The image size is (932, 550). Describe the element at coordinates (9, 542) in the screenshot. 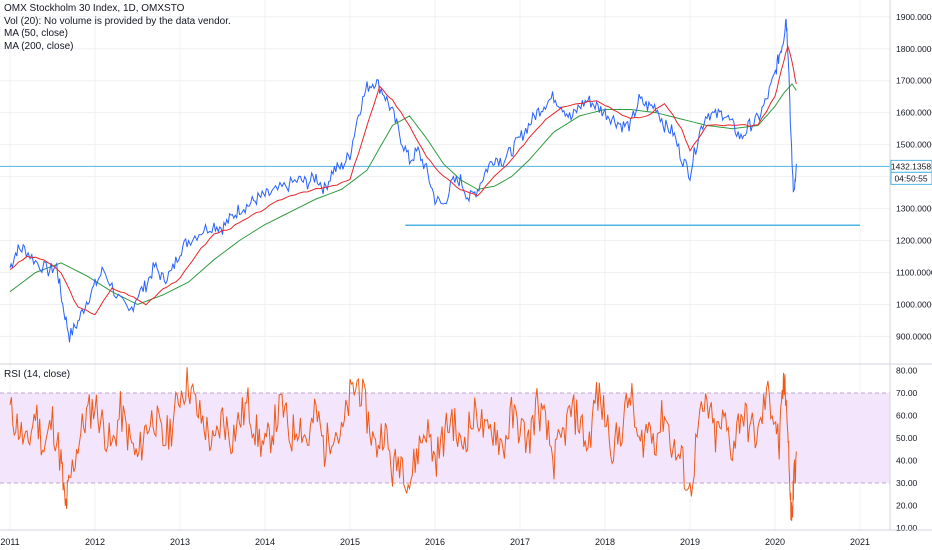

I see `time-axis-label: 2011` at that location.